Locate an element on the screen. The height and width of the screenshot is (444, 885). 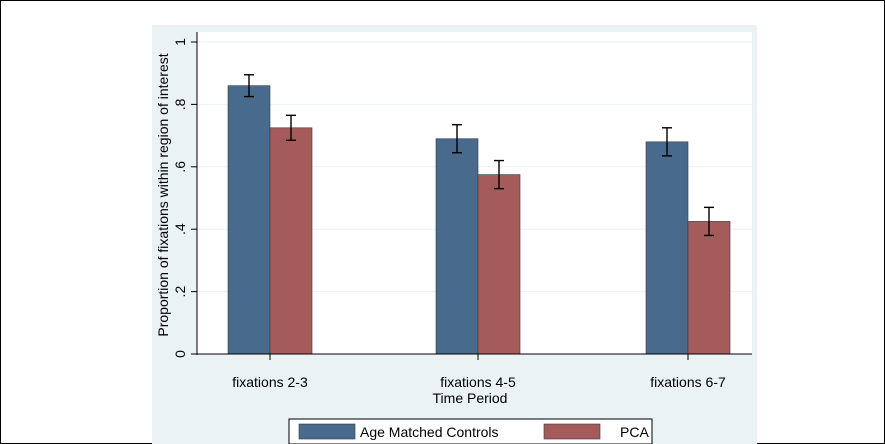
legend-swatch-controls is located at coordinates (327, 431).